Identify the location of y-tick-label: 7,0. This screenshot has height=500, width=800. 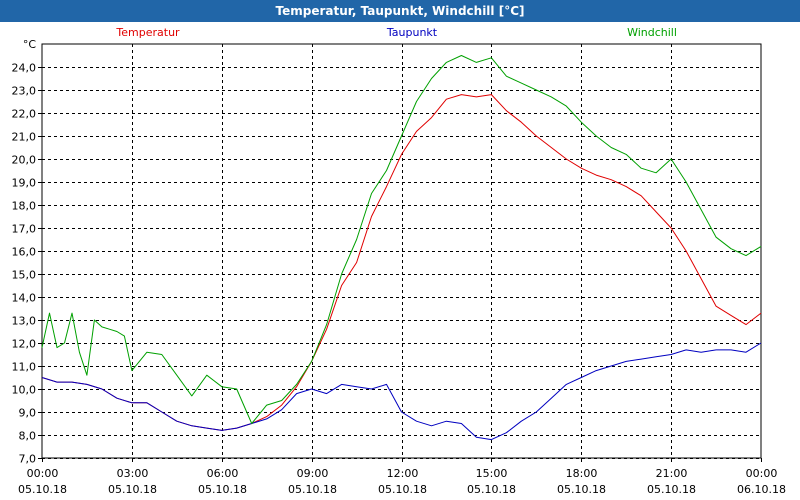
(28, 459).